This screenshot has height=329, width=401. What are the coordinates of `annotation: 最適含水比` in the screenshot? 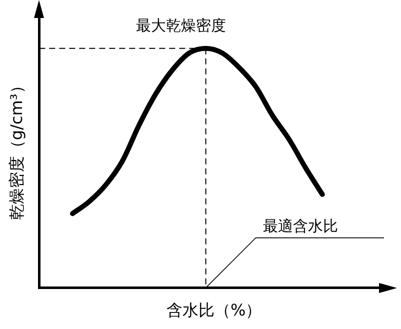 It's located at (300, 225).